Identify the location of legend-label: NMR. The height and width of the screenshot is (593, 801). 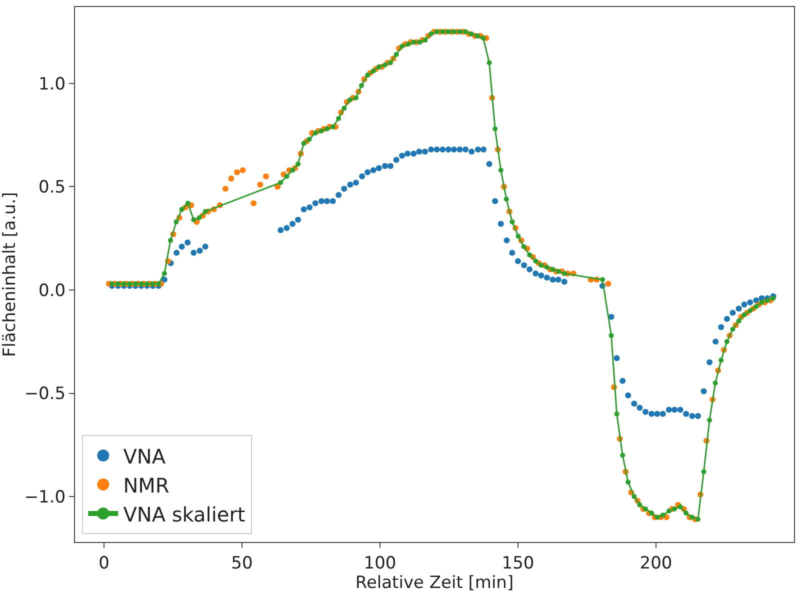
(146, 485).